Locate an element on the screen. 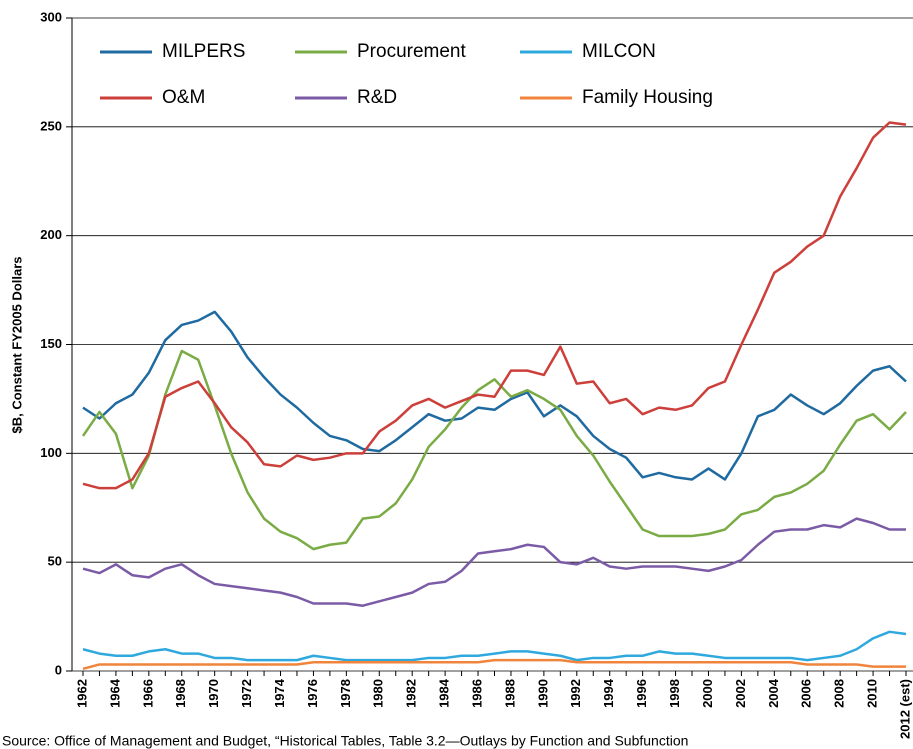 The width and height of the screenshot is (913, 749). y-tick-label: 200 is located at coordinates (51, 234).